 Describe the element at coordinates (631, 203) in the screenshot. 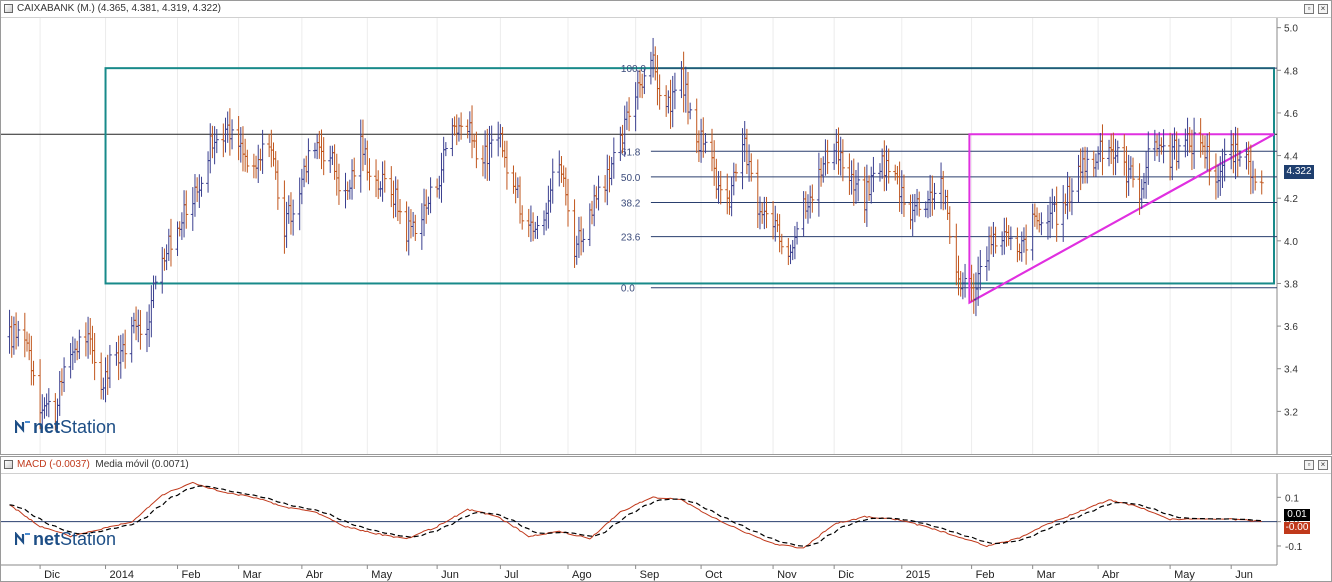

I see `fibonacci-level-label: 38.2` at that location.